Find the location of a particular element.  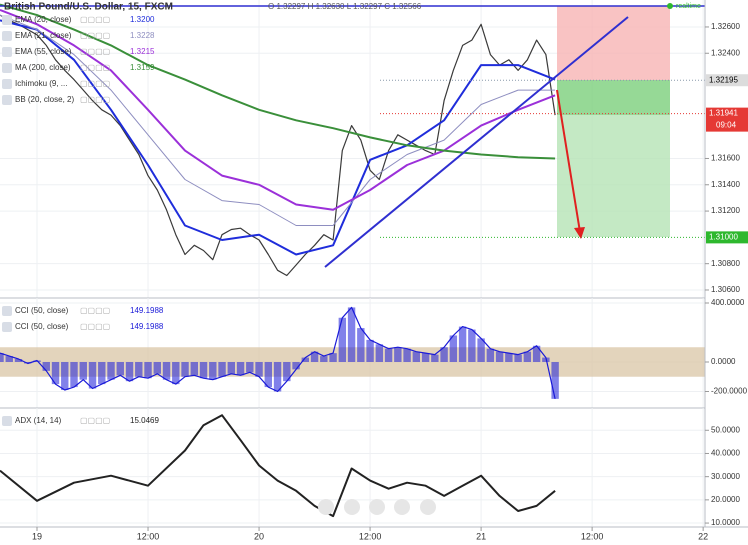

legend-value: 1.3215 is located at coordinates (142, 51).